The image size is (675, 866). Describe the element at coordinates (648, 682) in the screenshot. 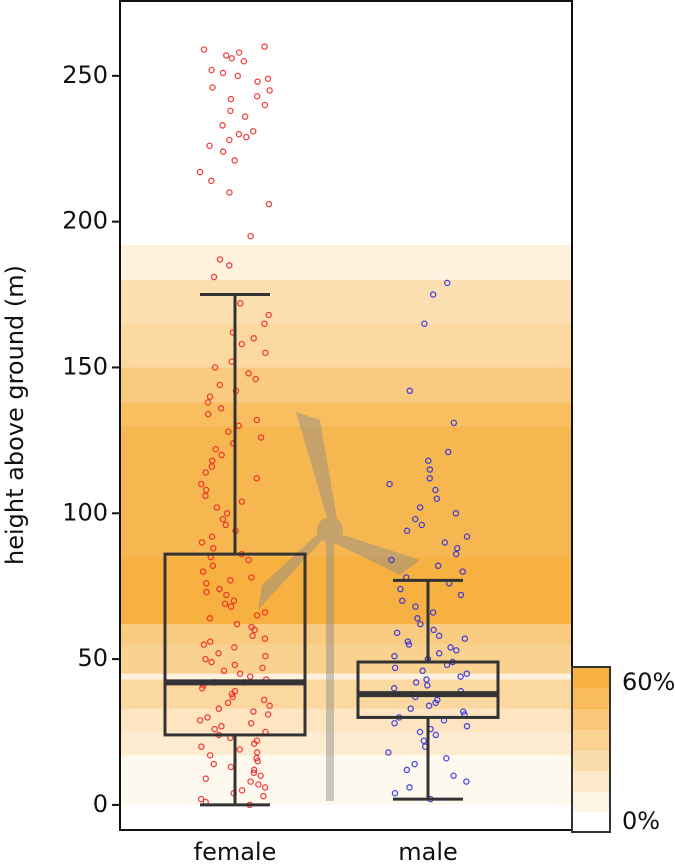

I see `colorbar-label: 60%` at that location.